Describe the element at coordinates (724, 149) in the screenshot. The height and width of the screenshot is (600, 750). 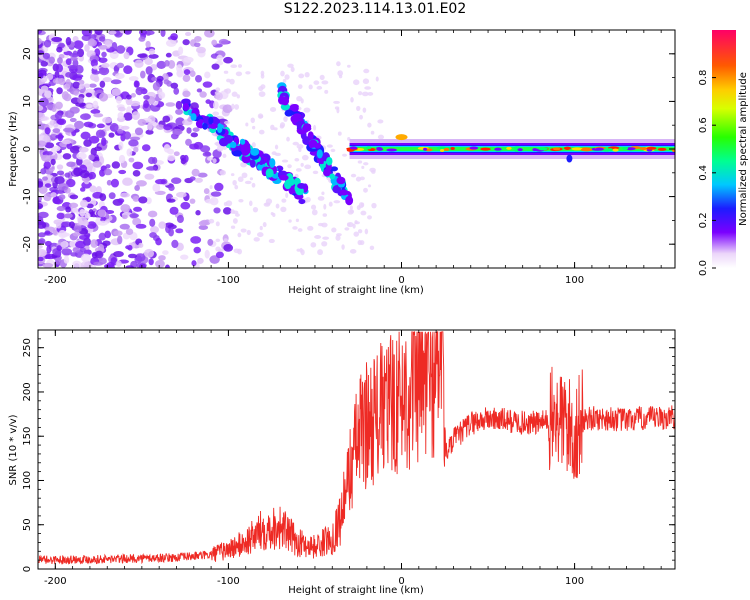
I see `colorbar-gradient` at that location.